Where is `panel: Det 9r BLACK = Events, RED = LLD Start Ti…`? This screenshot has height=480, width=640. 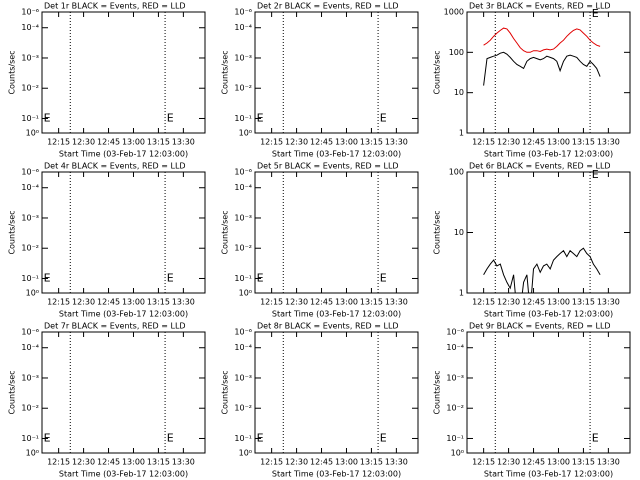 panel: Det 9r BLACK = Events, RED = LLD Start Ti… is located at coordinates (532, 400).